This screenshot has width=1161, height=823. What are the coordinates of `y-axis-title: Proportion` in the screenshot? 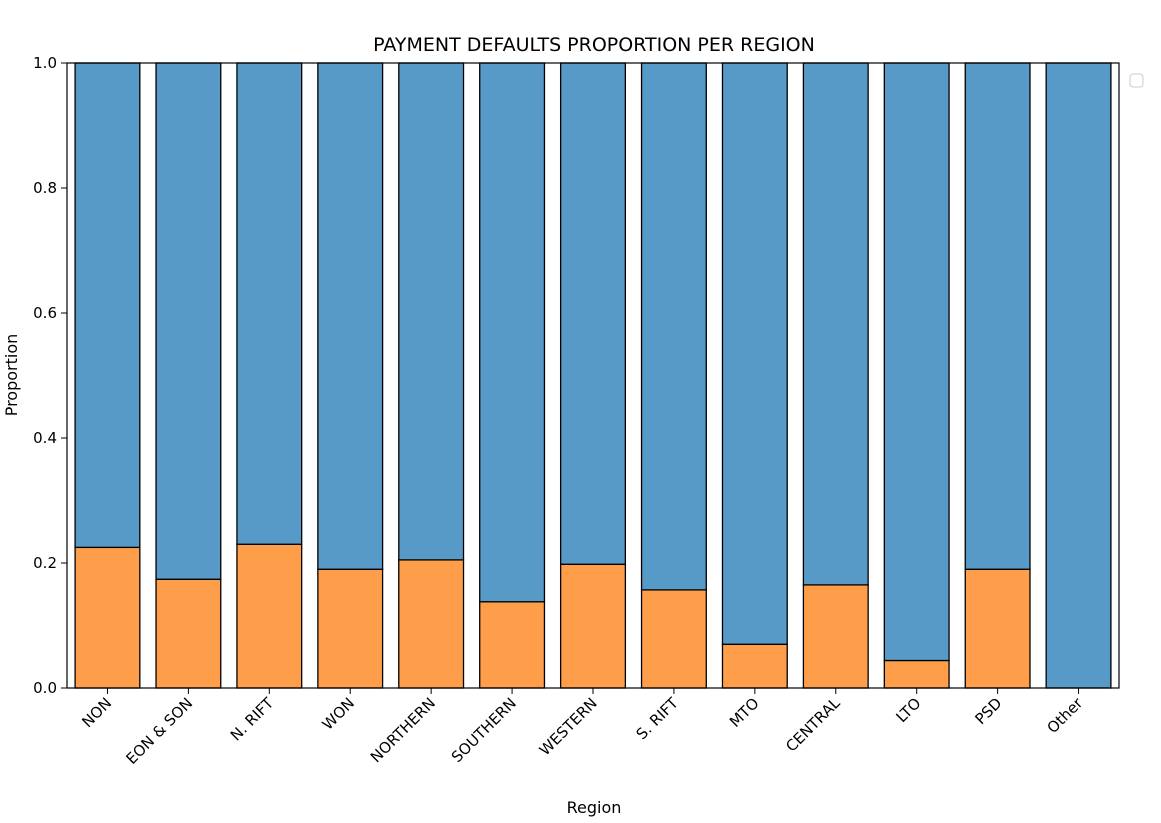 It's located at (11, 375).